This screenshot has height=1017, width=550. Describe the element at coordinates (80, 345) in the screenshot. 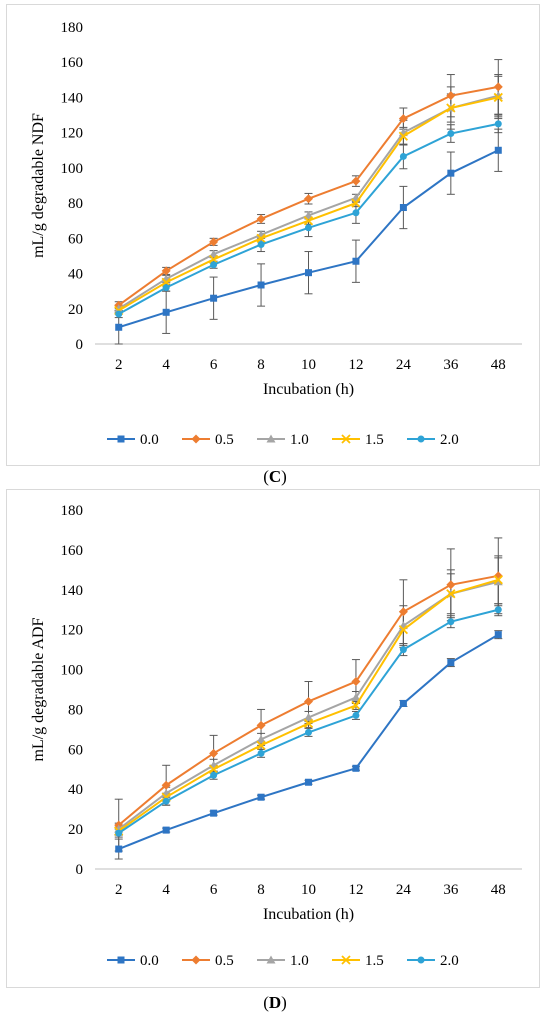

I see `y-tick-label: 0` at that location.